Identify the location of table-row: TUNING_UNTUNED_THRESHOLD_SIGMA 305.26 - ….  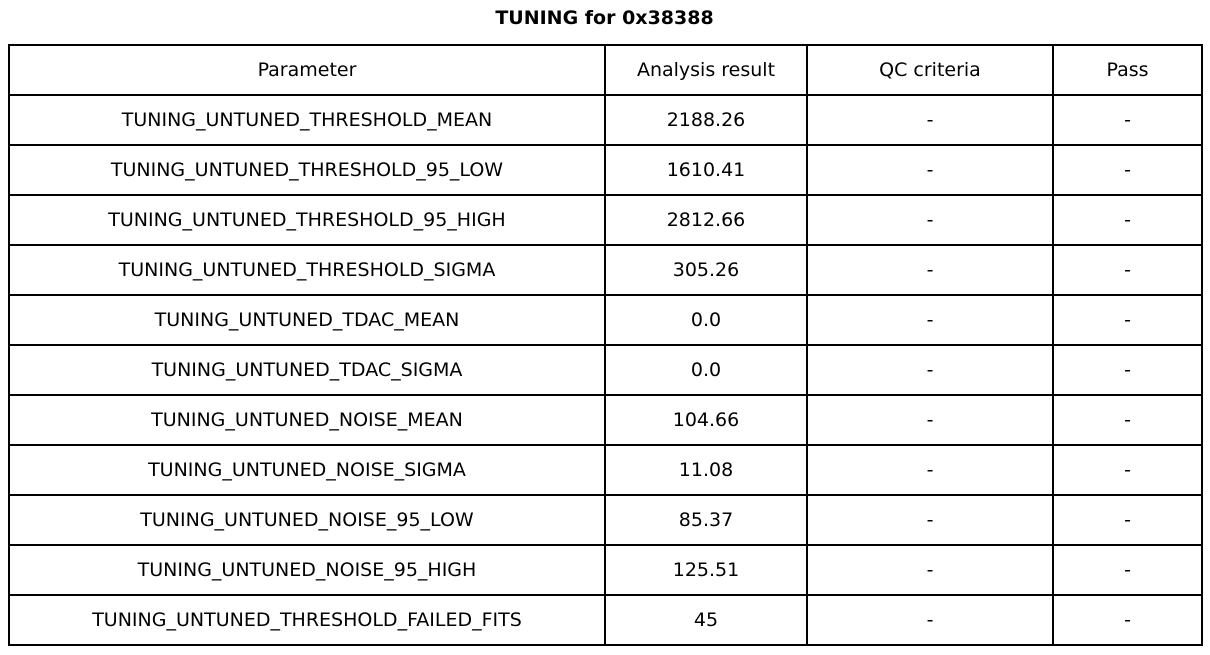
(605, 270).